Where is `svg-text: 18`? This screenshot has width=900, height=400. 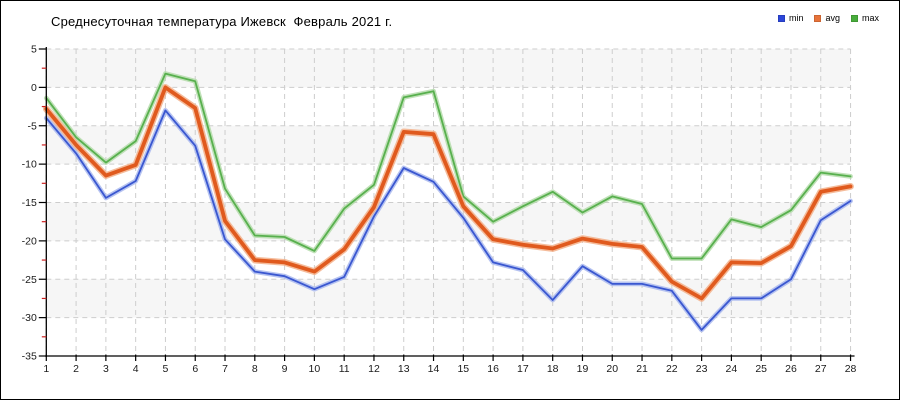
svg-text: 18 is located at coordinates (553, 369).